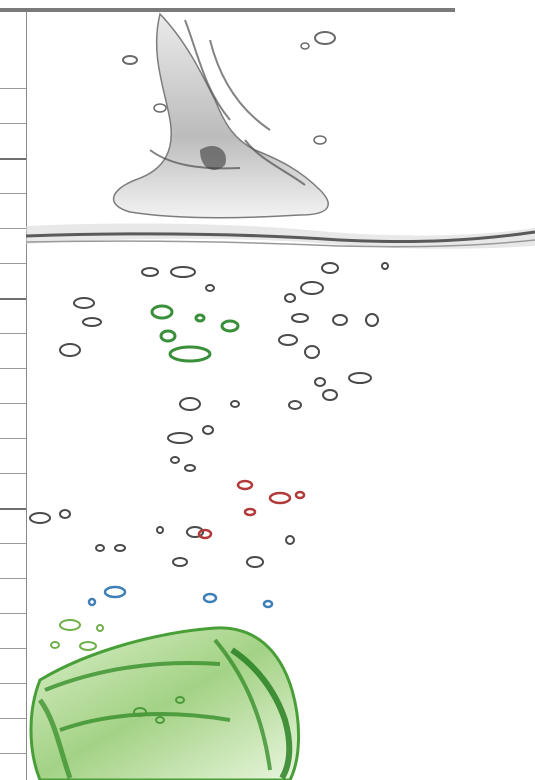  Describe the element at coordinates (164, 703) in the screenshot. I see `ice-cube-icon` at that location.